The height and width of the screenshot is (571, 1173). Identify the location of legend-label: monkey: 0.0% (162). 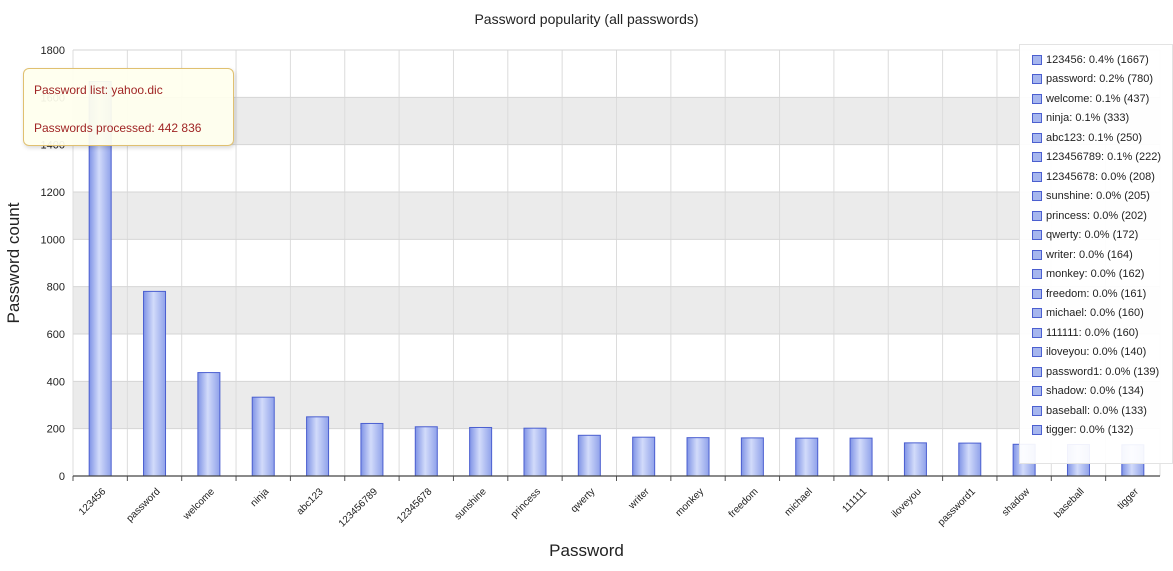
(1095, 274).